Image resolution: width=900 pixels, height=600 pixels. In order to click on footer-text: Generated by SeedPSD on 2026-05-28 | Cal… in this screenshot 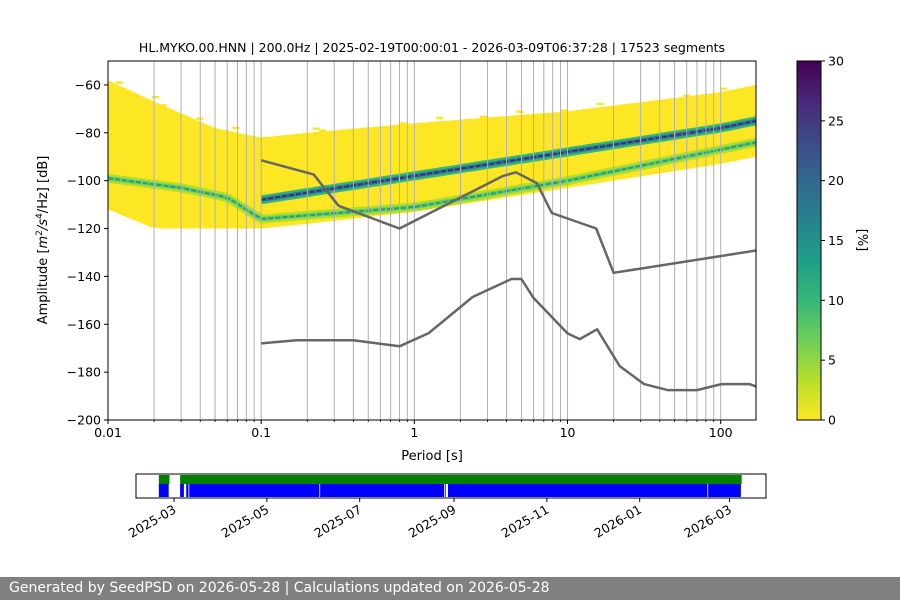, I will do `click(279, 588)`.